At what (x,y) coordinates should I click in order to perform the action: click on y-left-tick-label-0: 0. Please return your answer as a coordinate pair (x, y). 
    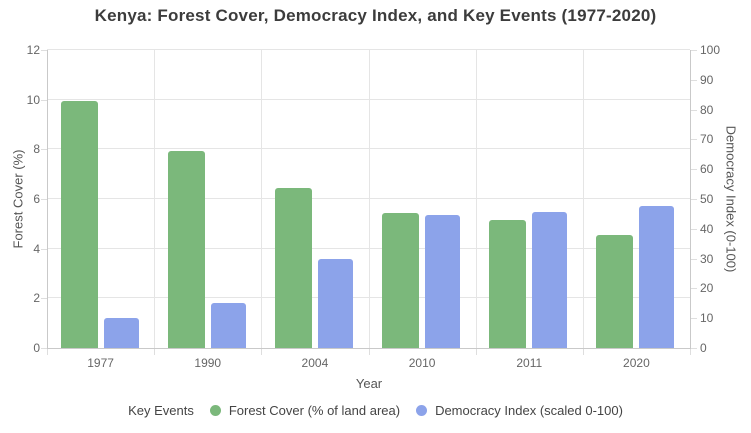
    Looking at the image, I should click on (36, 348).